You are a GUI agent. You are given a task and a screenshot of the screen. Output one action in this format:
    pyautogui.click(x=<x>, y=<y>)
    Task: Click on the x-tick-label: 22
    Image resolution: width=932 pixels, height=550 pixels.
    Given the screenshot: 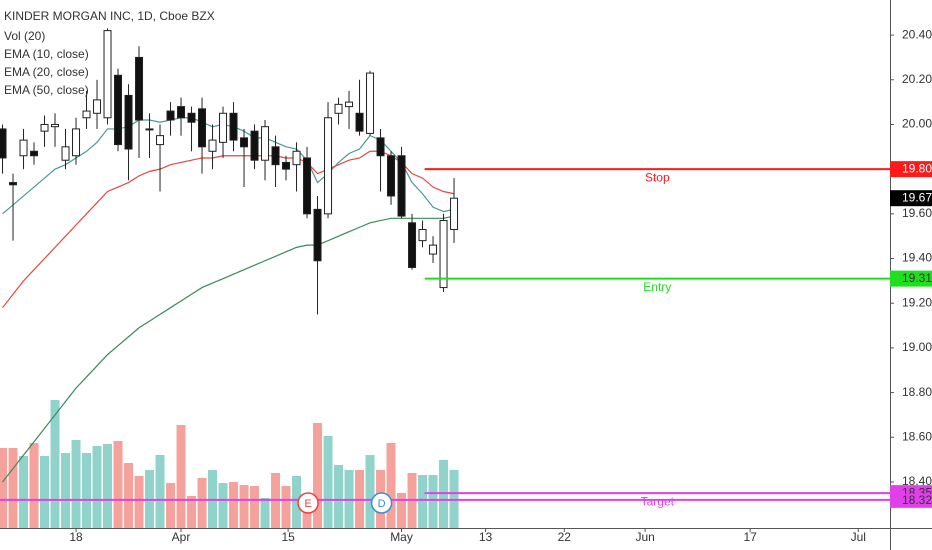 What is the action you would take?
    pyautogui.click(x=565, y=537)
    